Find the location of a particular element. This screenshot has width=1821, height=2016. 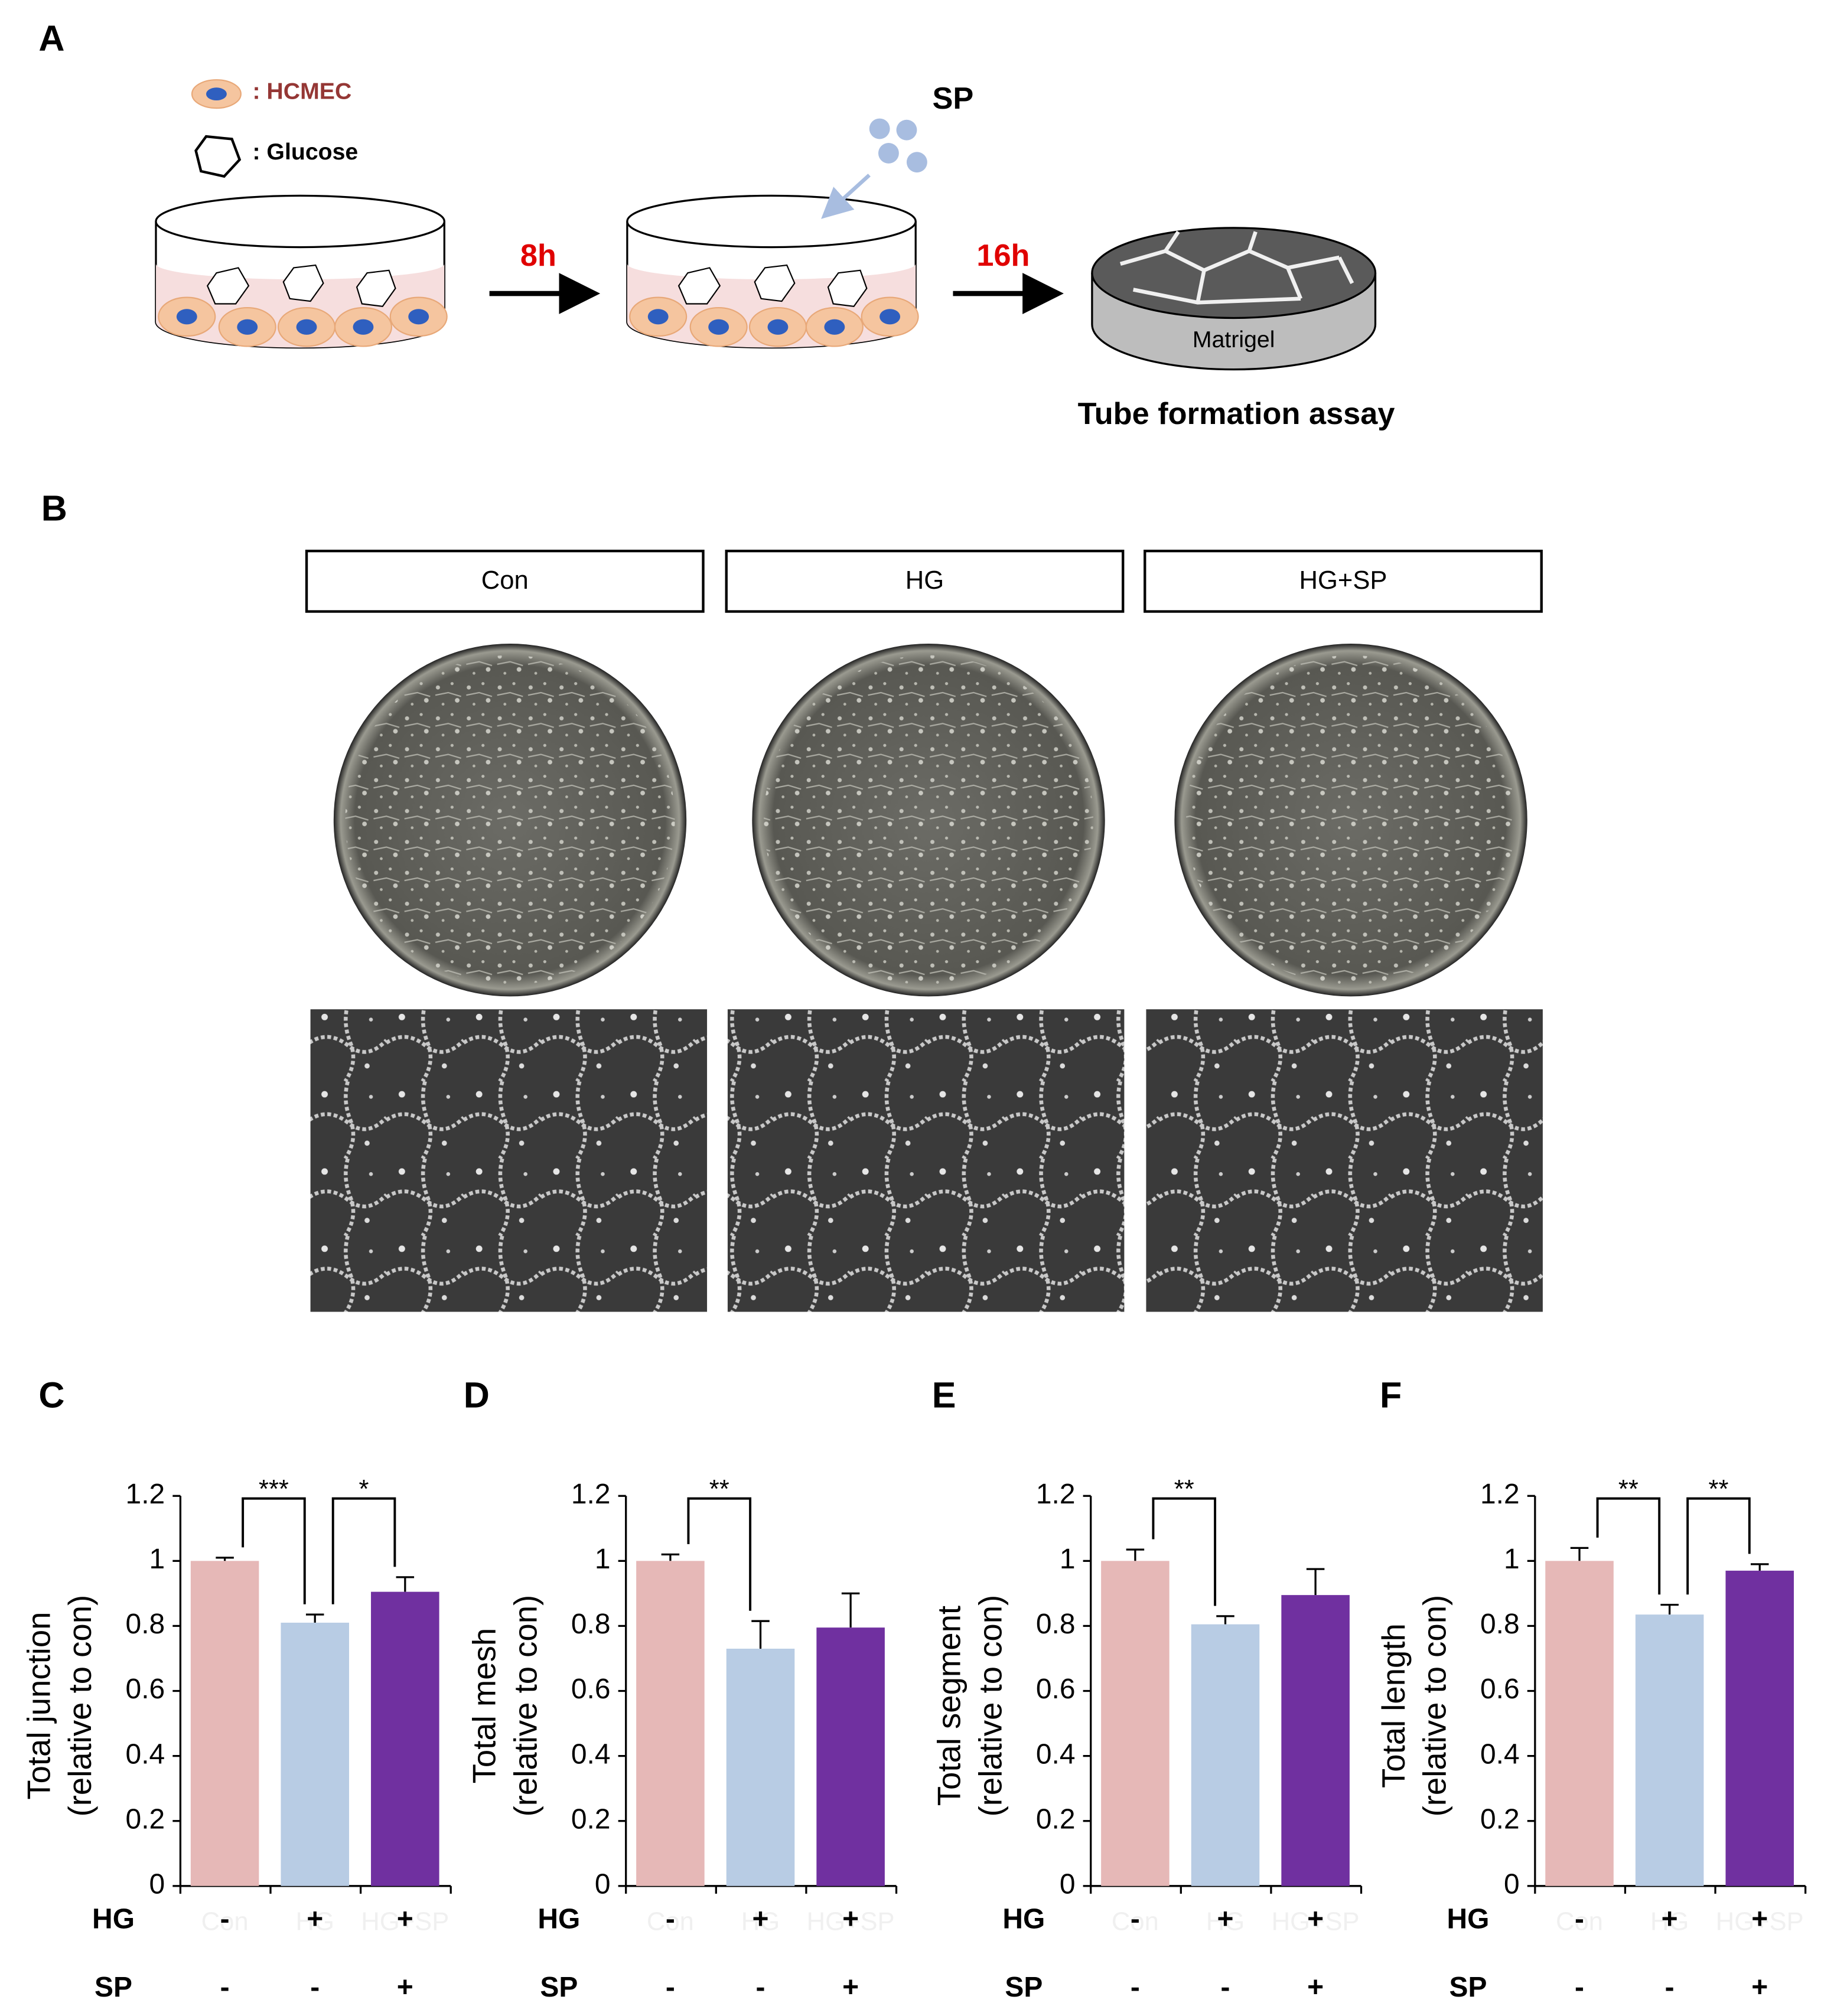

legend-text: : Glucose is located at coordinates (305, 152).